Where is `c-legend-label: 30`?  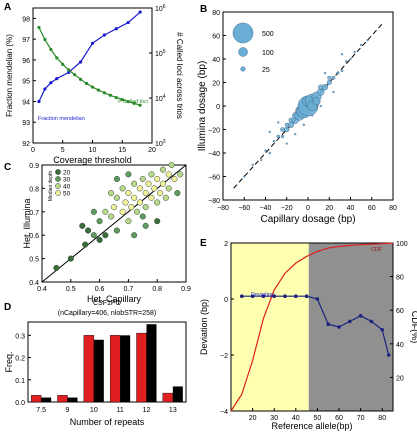 c-legend-label: 30 is located at coordinates (67, 180).